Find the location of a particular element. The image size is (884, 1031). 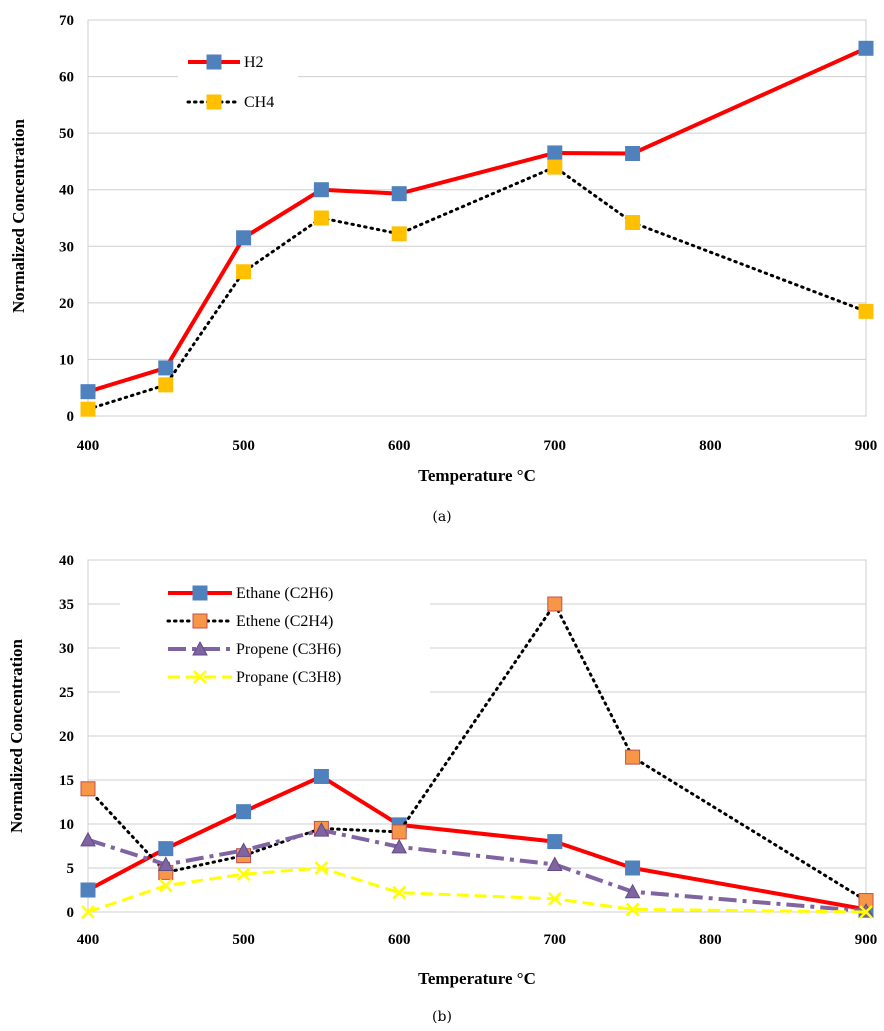

x-tick-label: 500 is located at coordinates (243, 446).